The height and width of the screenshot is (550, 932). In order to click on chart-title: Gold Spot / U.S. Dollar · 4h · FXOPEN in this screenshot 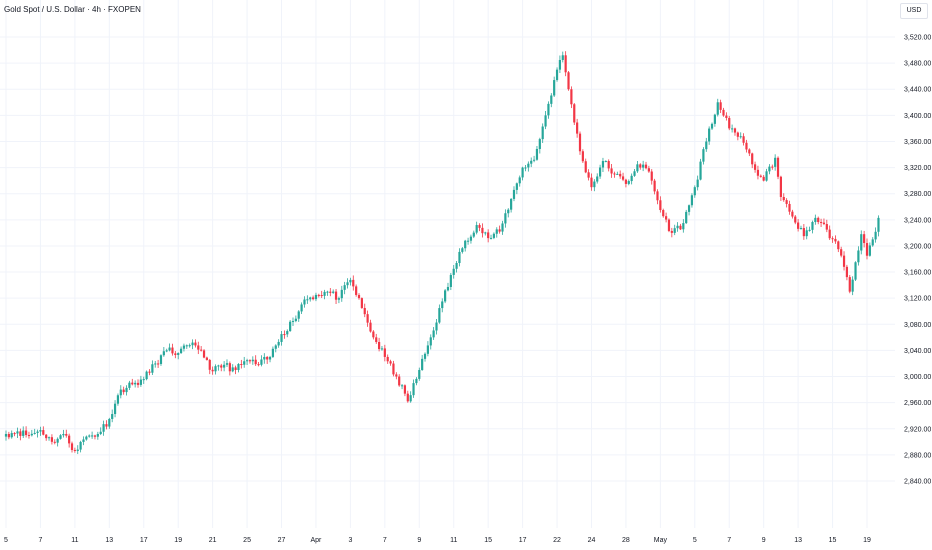, I will do `click(72, 9)`.